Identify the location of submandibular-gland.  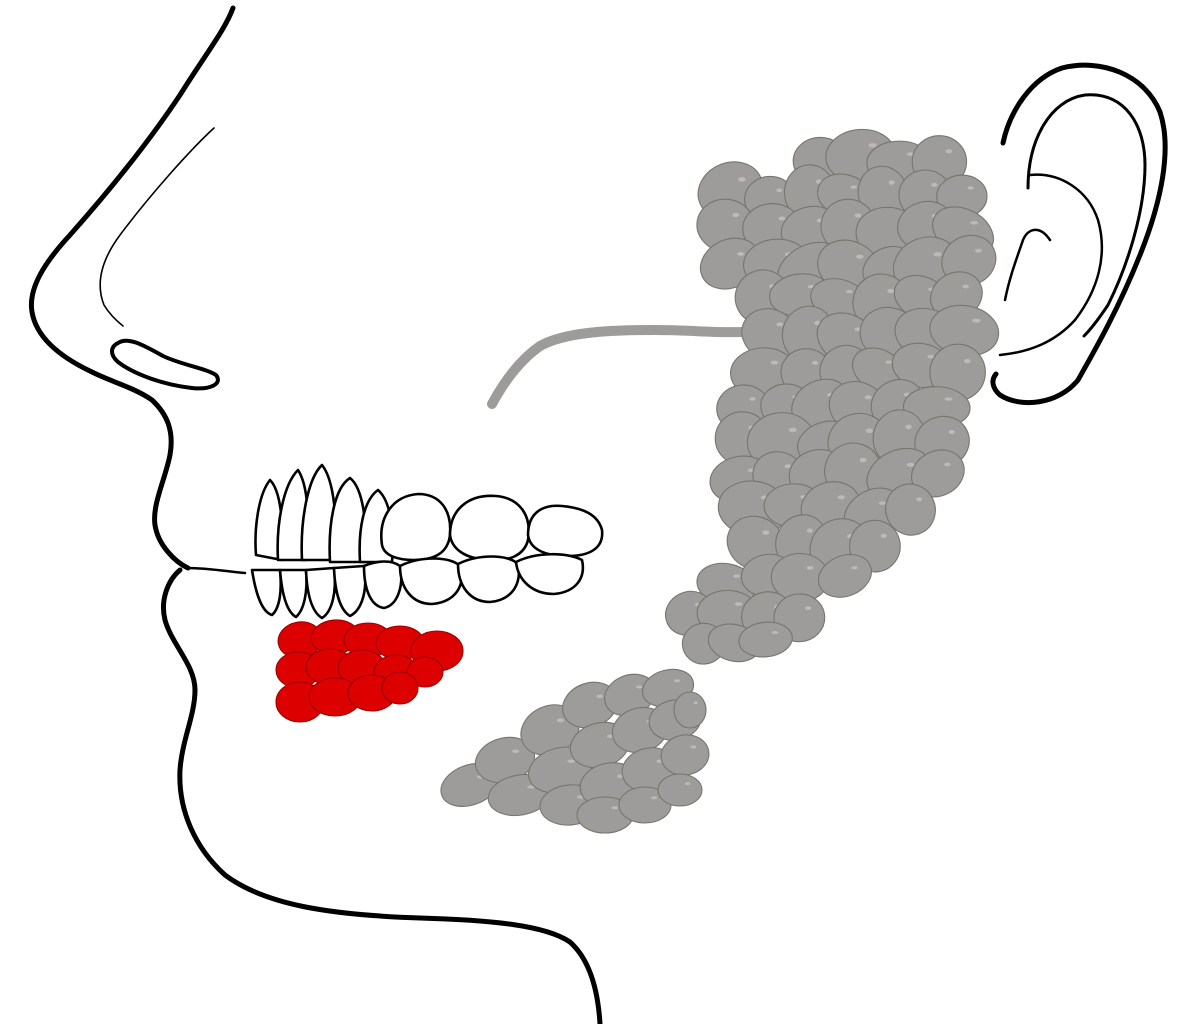
(575, 751).